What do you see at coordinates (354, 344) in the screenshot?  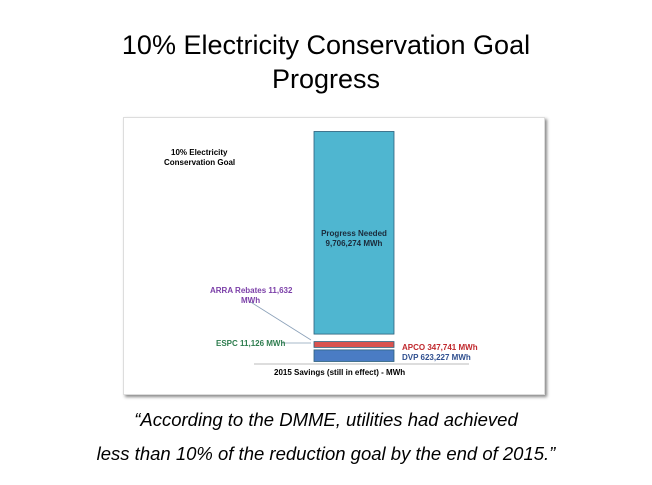 I see `bar-segment-apco` at bounding box center [354, 344].